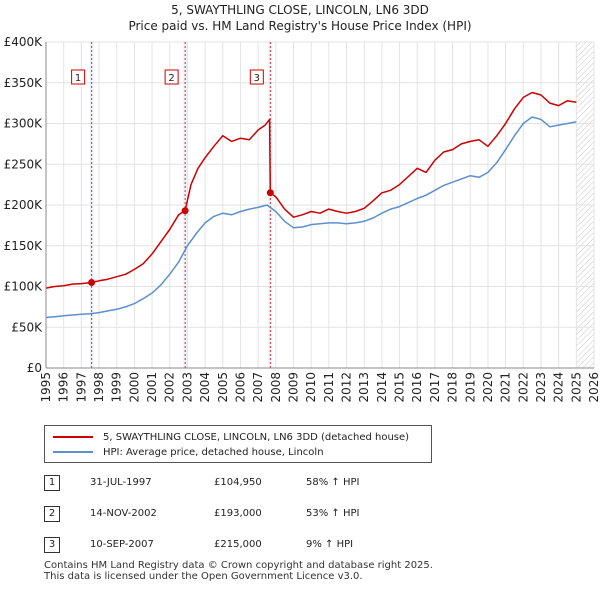 The image size is (600, 590). I want to click on x-tick-label: 2006, so click(240, 387).